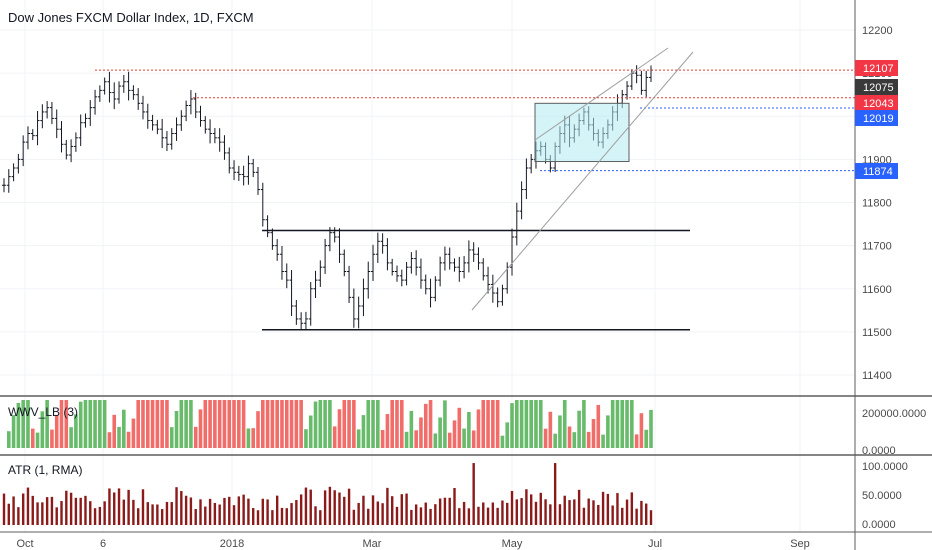  I want to click on svg-text: 12107, so click(878, 69).